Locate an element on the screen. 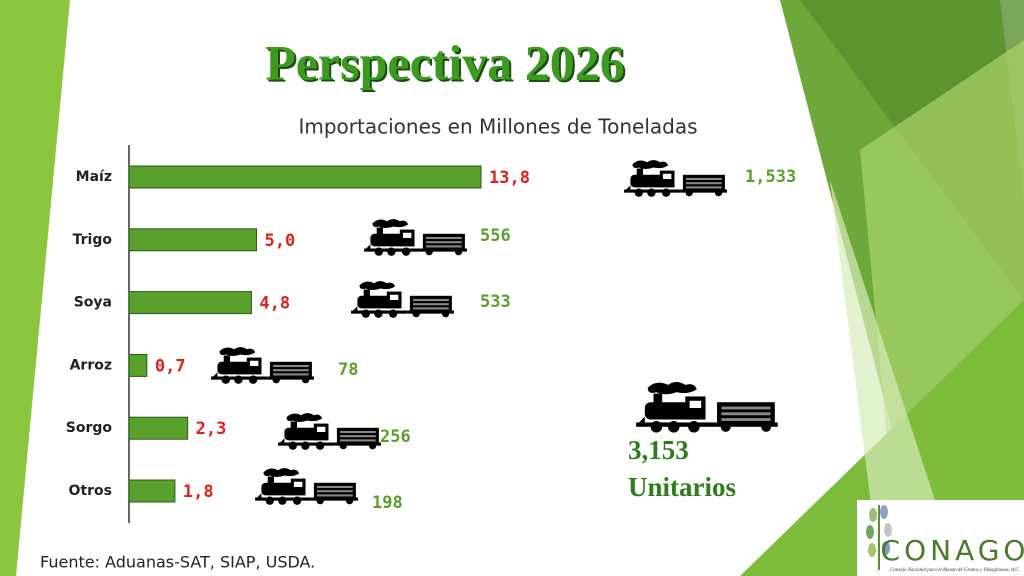 The height and width of the screenshot is (576, 1024). right-decoration is located at coordinates (895, 378).